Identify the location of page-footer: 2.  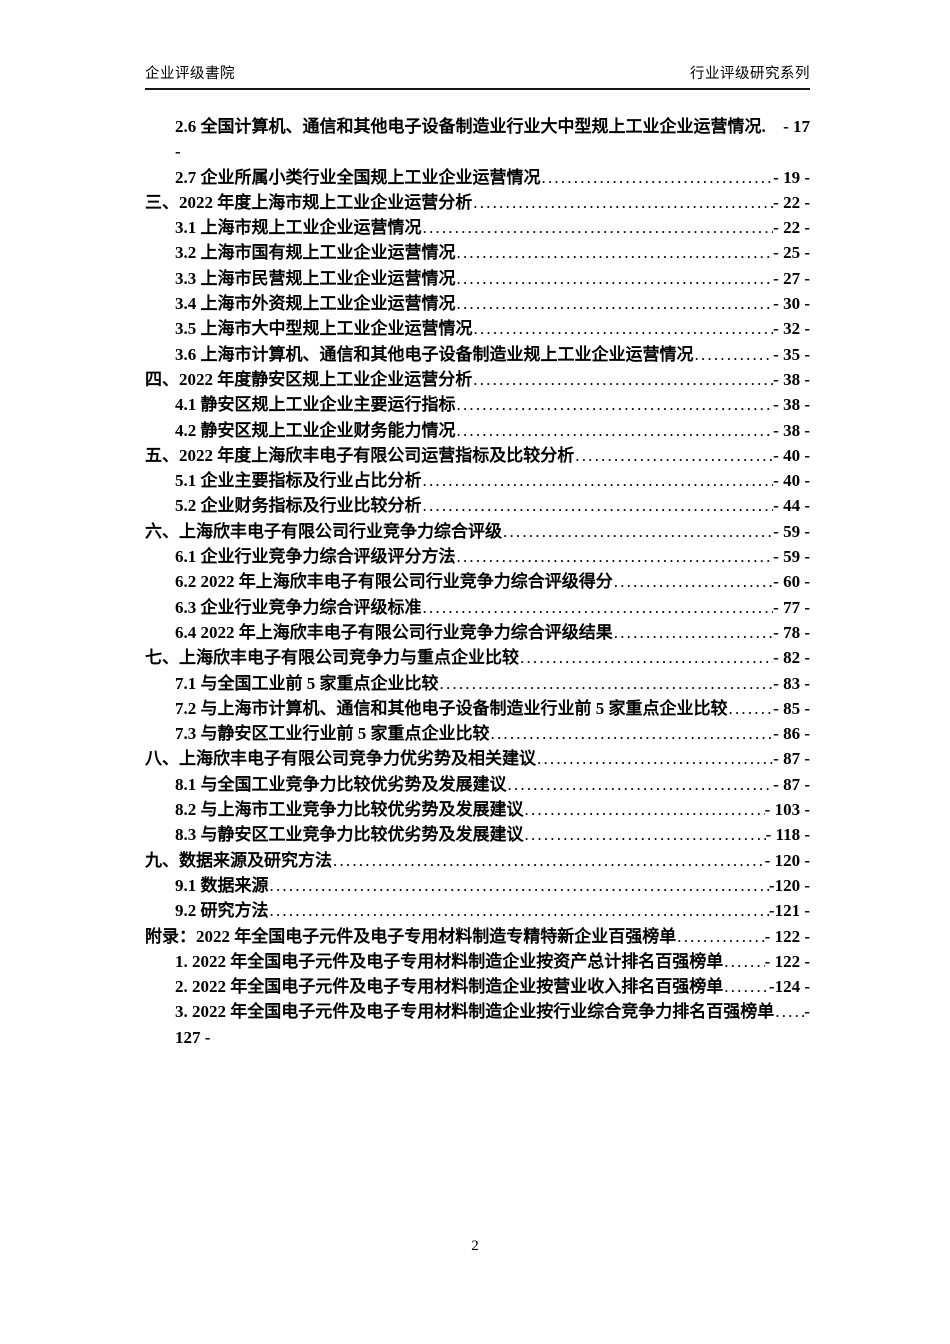
(475, 1246).